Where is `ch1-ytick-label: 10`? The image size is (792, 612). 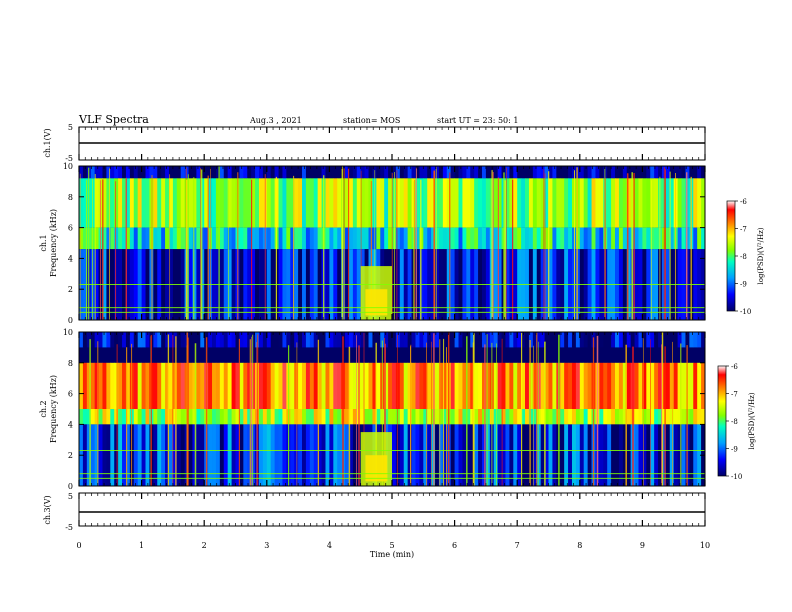 ch1-ytick-label: 10 is located at coordinates (68, 166).